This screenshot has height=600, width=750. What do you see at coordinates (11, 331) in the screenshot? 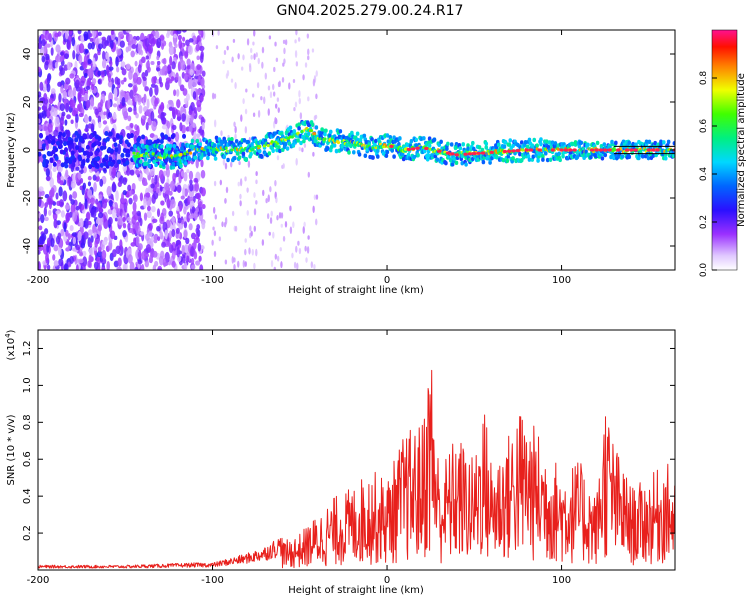
I see `snr-scale-close: )` at bounding box center [11, 331].